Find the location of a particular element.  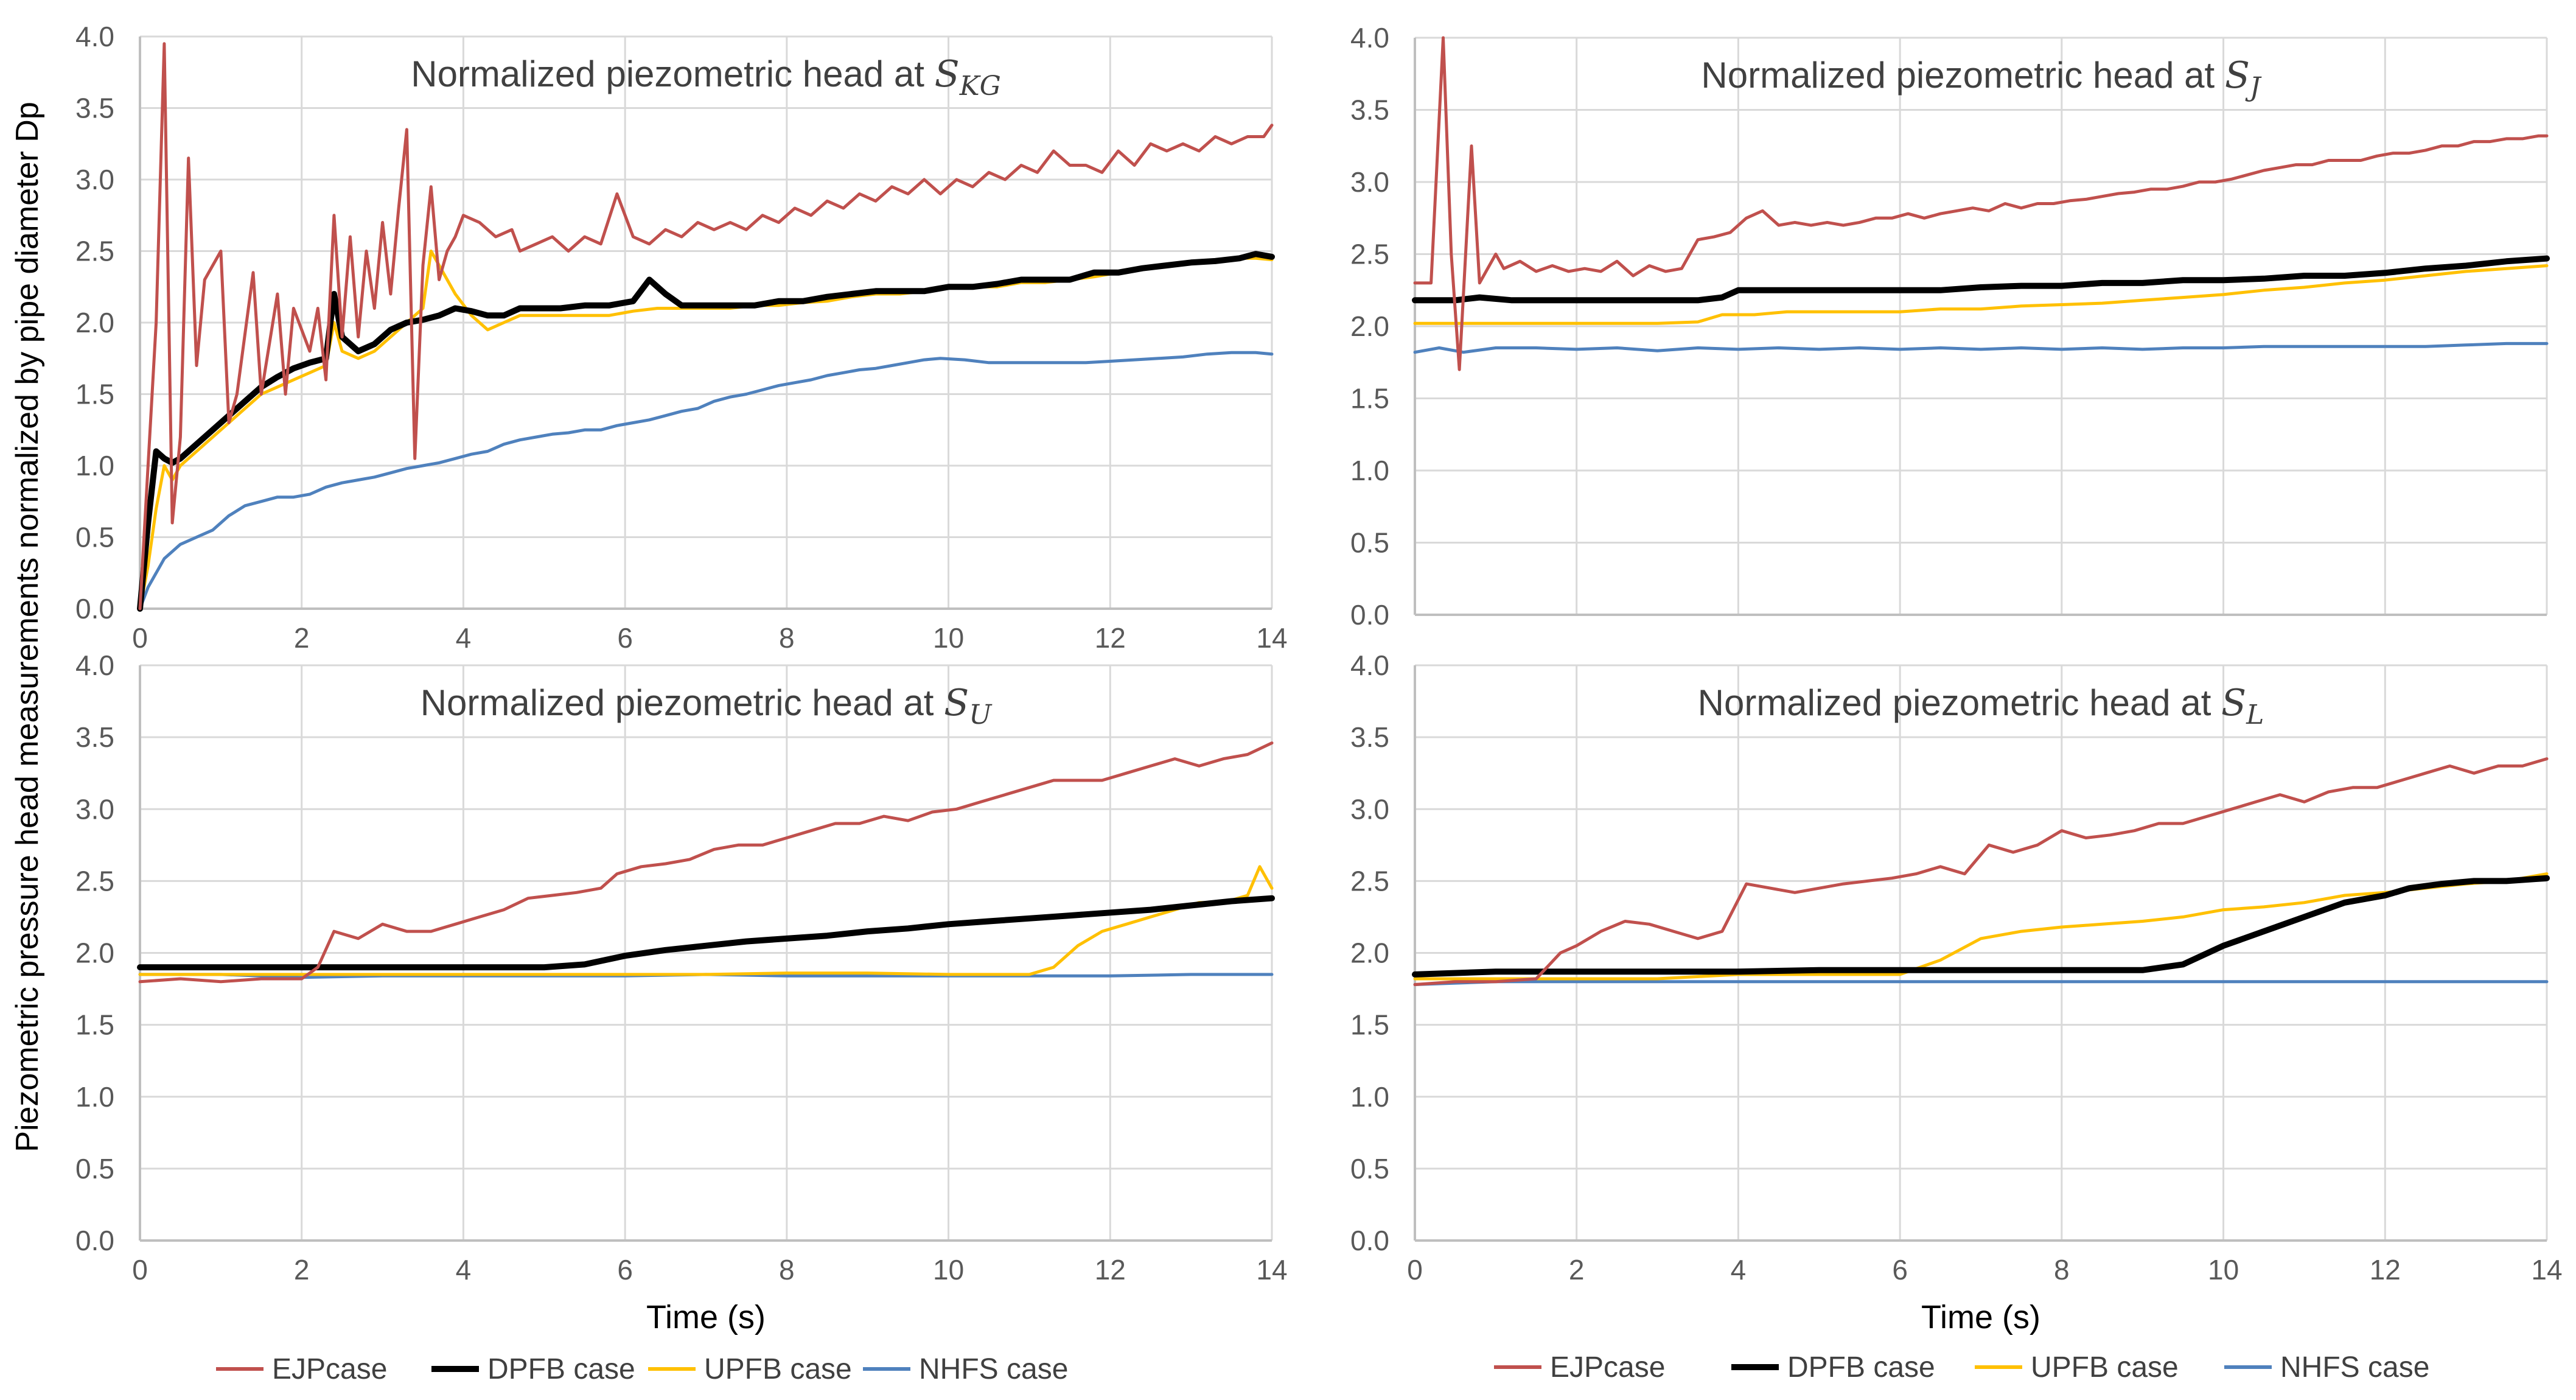

chart-title: Normalized piezometric head at SJ is located at coordinates (1981, 79).